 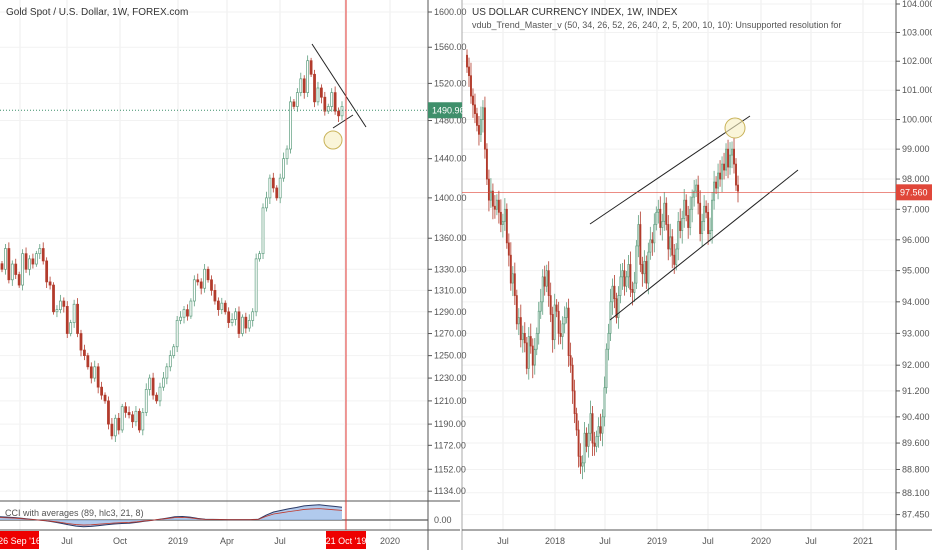 I want to click on gold-highlight-circle, so click(x=333, y=140).